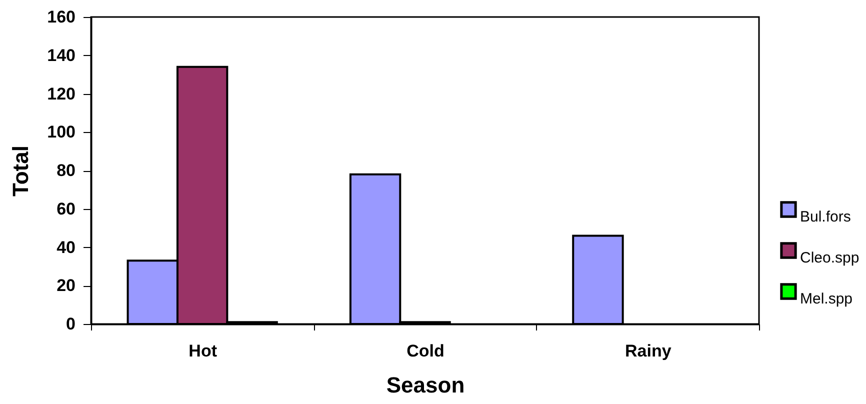 Image resolution: width=866 pixels, height=404 pixels. What do you see at coordinates (826, 299) in the screenshot?
I see `legend-label: Mel.spp` at bounding box center [826, 299].